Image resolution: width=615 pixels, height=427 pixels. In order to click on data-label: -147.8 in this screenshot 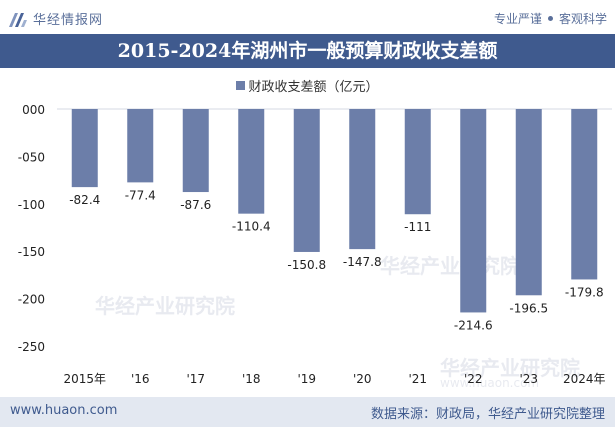, I will do `click(362, 262)`.